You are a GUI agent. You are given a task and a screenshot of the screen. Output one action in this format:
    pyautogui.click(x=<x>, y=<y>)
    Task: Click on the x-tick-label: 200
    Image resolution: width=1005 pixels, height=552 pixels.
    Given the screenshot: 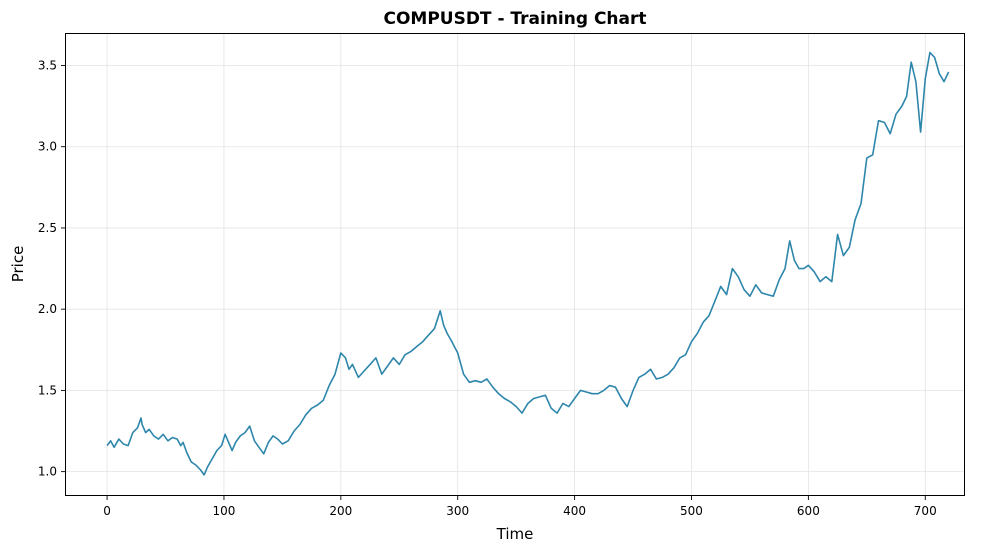 What is the action you would take?
    pyautogui.click(x=340, y=511)
    